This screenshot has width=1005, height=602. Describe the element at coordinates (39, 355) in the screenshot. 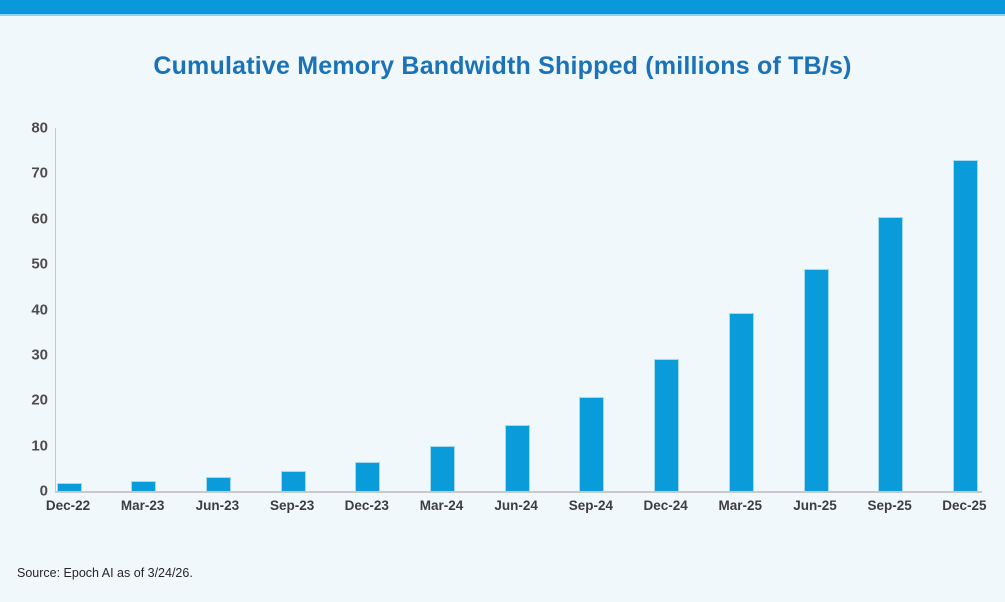

I see `y-tick-label: 30` at that location.